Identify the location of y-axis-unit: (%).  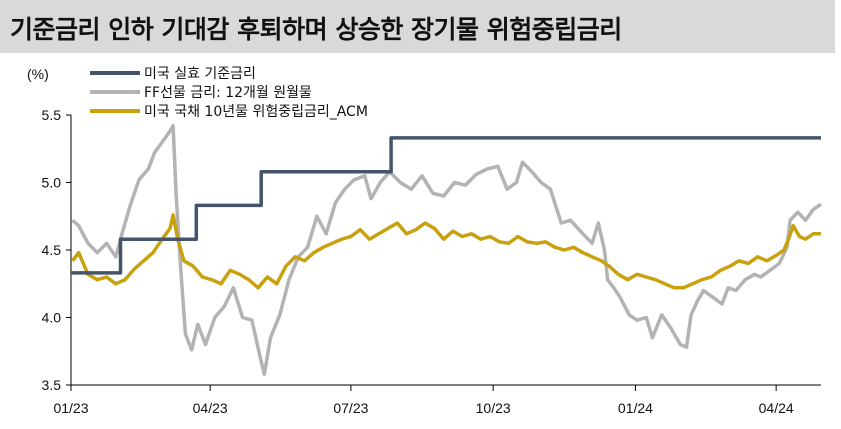
(38, 74).